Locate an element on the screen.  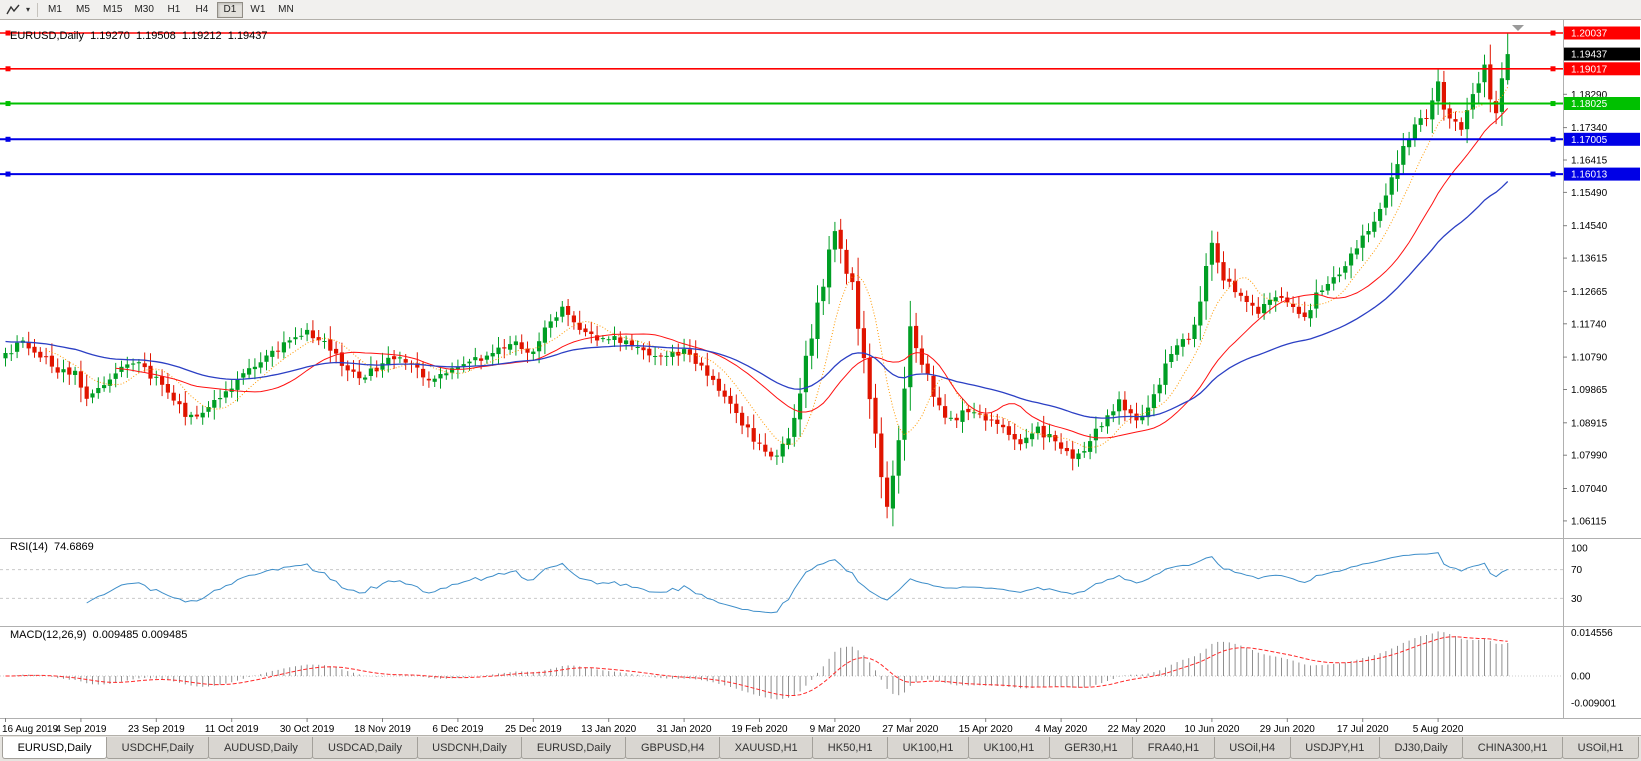
timeframe-button-M15: M15 is located at coordinates (113, 9).